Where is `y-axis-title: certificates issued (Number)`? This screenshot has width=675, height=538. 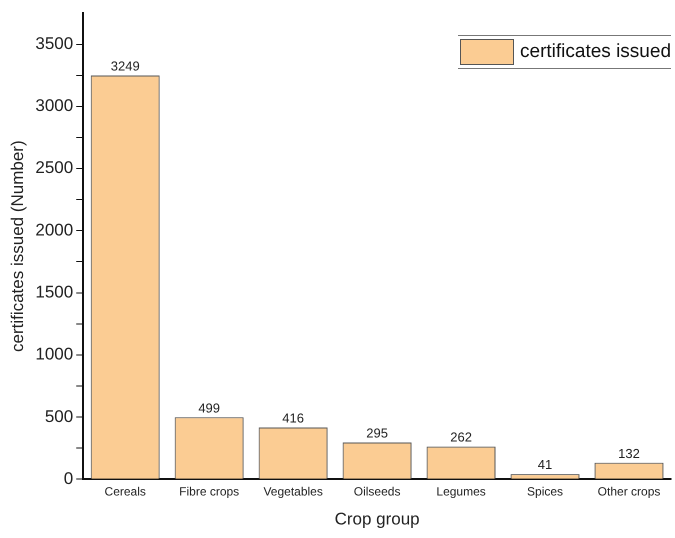 y-axis-title: certificates issued (Number) is located at coordinates (17, 246).